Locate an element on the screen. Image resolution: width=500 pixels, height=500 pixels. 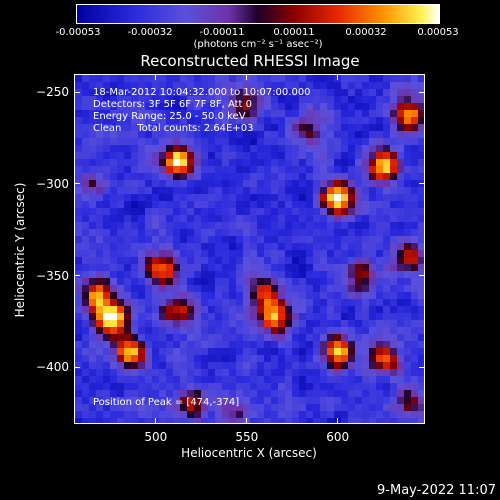
annotation-clean-counts: Clean Total counts: 2.64E+03 is located at coordinates (173, 128).